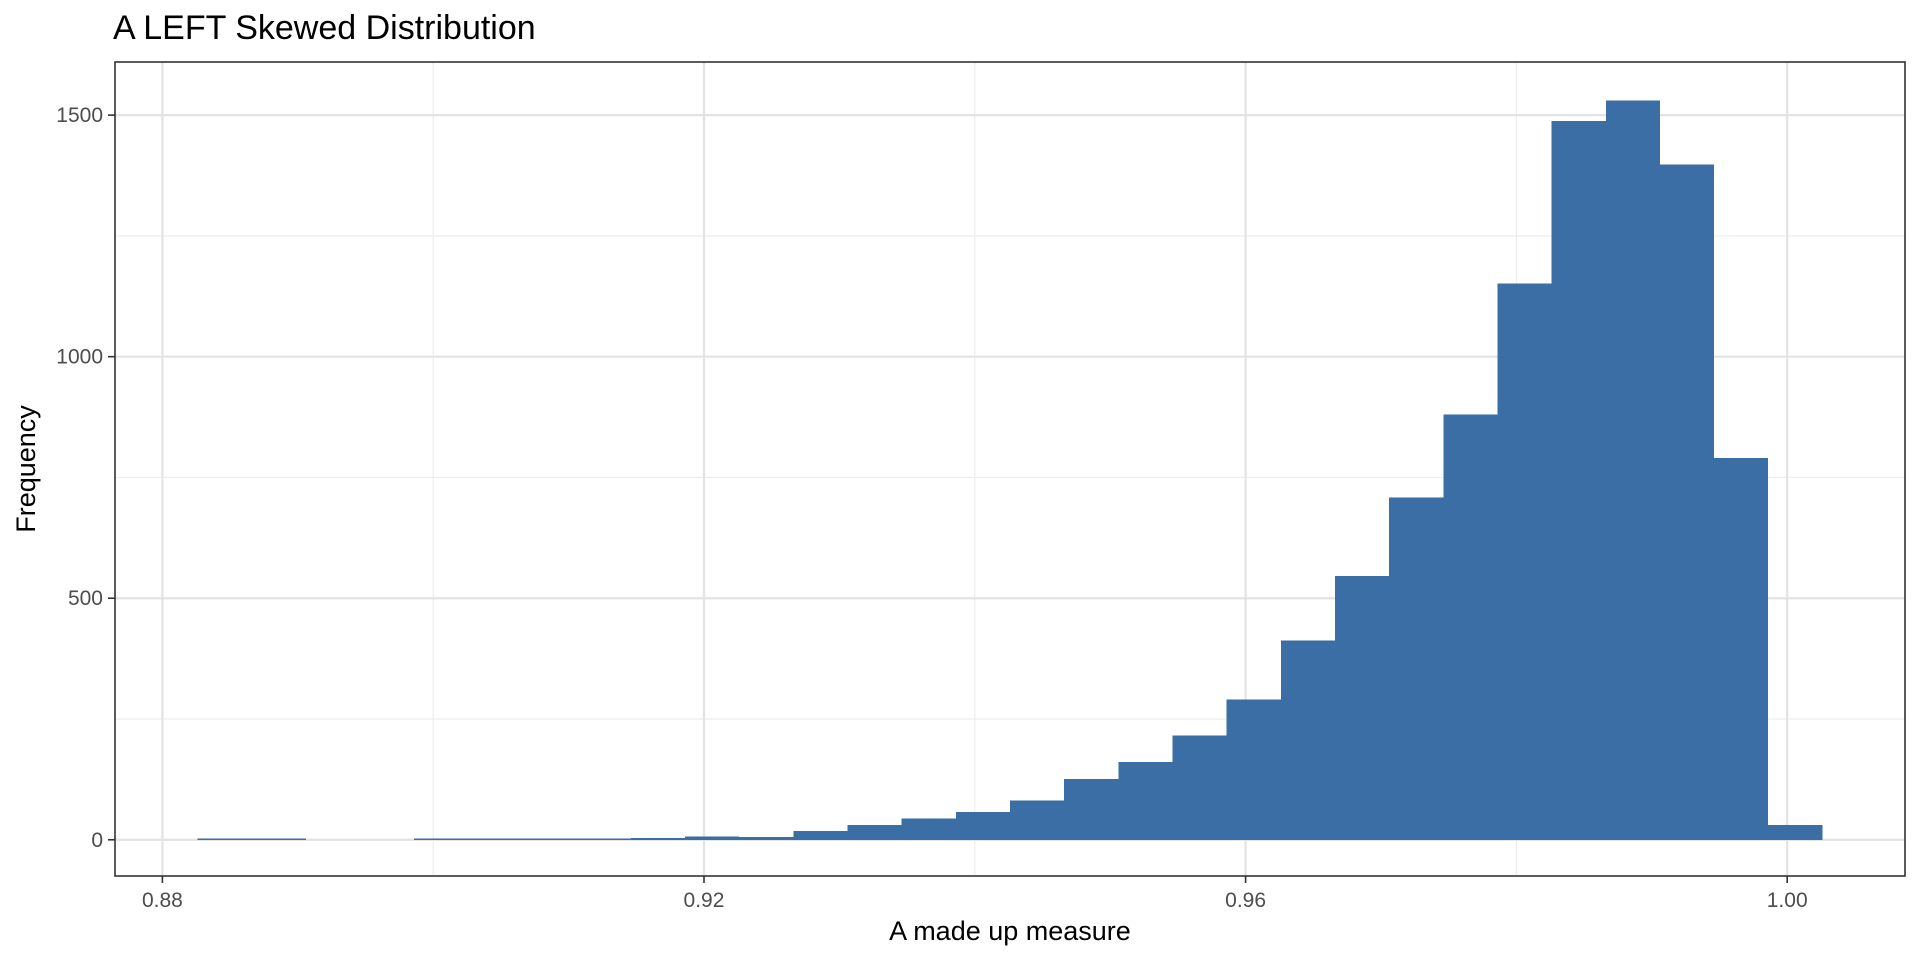 The height and width of the screenshot is (965, 1920). What do you see at coordinates (324, 28) in the screenshot?
I see `chart-title: A LEFT Skewed Distribution` at bounding box center [324, 28].